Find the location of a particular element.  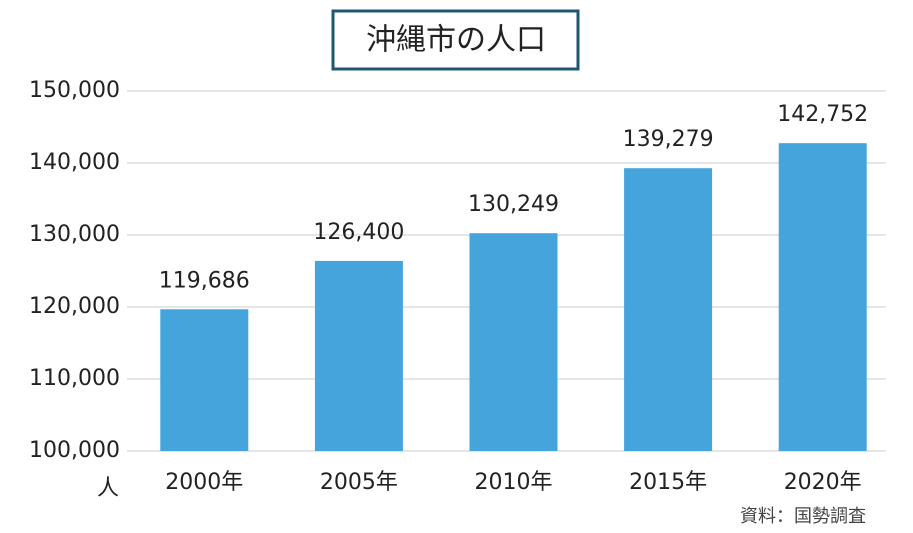

x-tick-label: 2000年 is located at coordinates (204, 482).